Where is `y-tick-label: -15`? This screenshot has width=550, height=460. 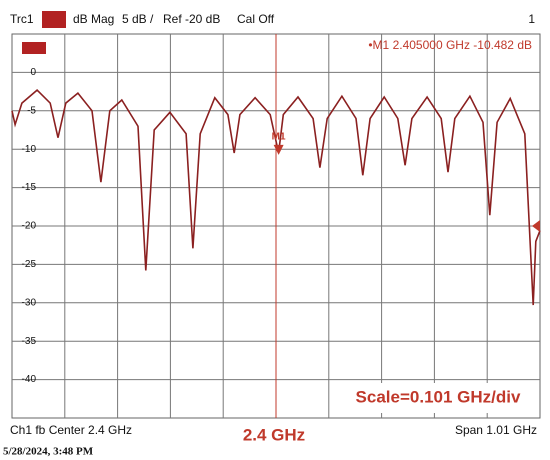
y-tick-label: -15 is located at coordinates (29, 187).